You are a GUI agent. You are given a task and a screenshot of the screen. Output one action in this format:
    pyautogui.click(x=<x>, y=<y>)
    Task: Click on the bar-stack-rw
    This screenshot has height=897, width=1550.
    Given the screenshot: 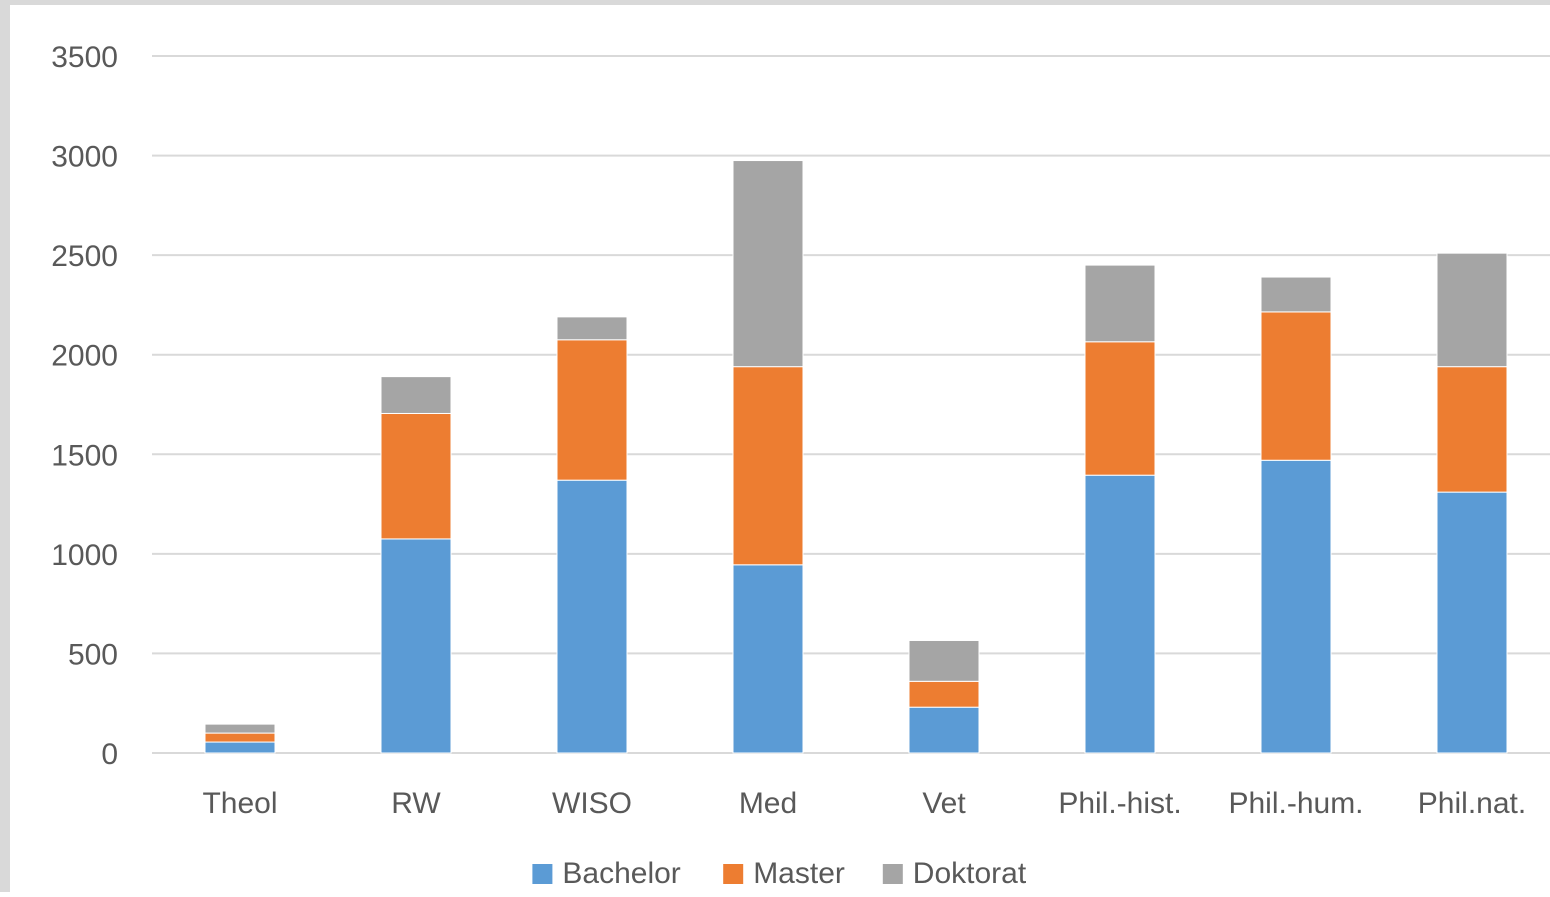 What is the action you would take?
    pyautogui.click(x=416, y=565)
    